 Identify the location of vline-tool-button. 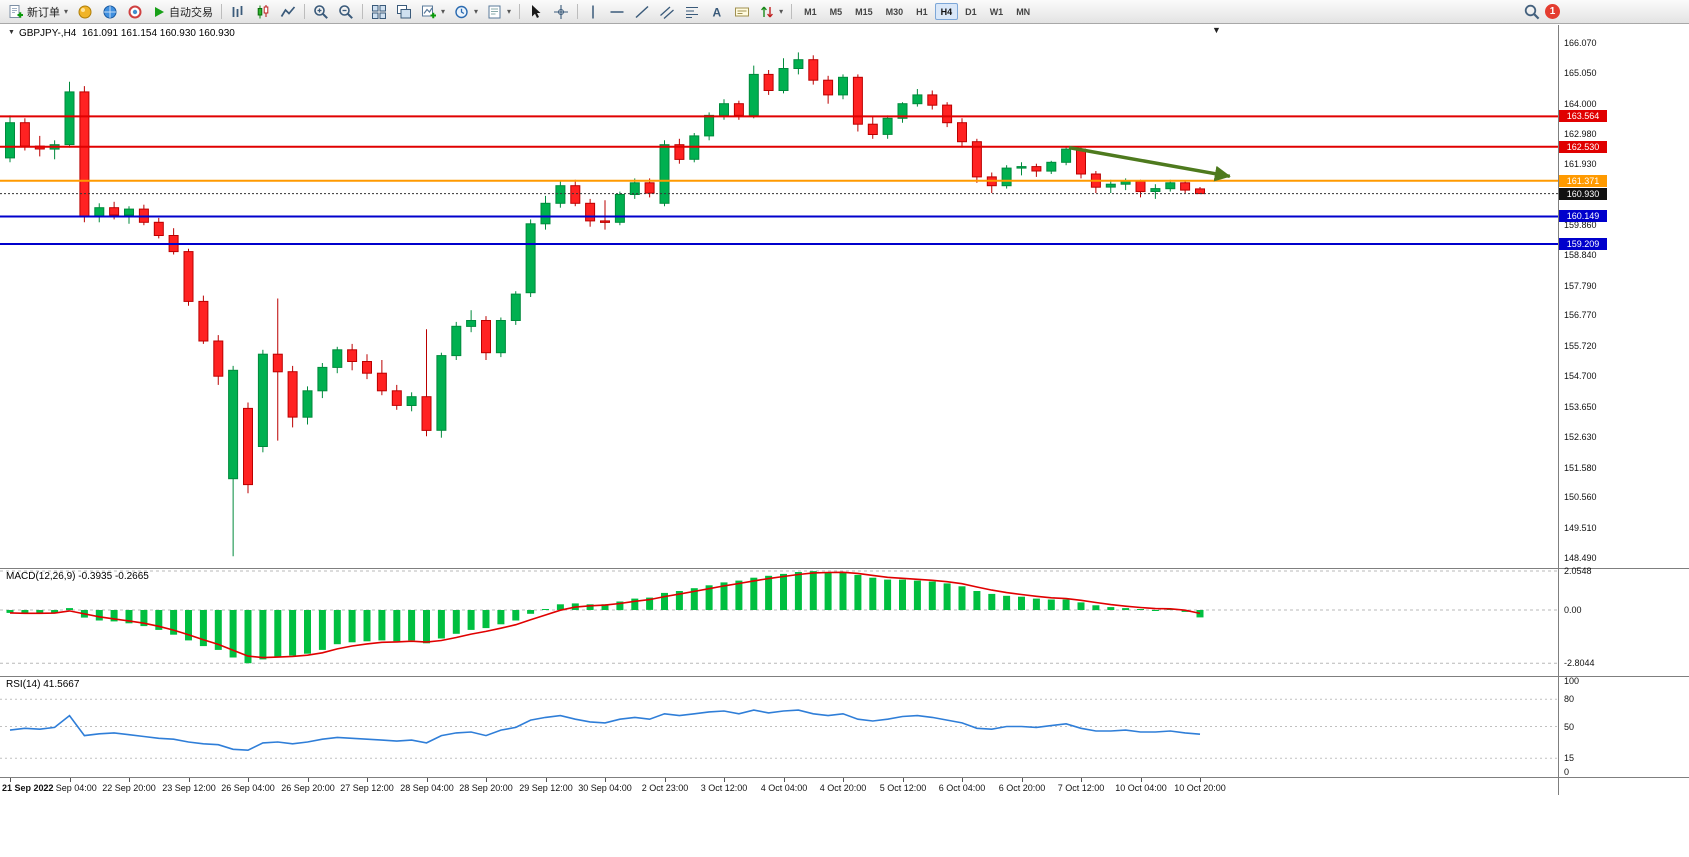
(593, 12).